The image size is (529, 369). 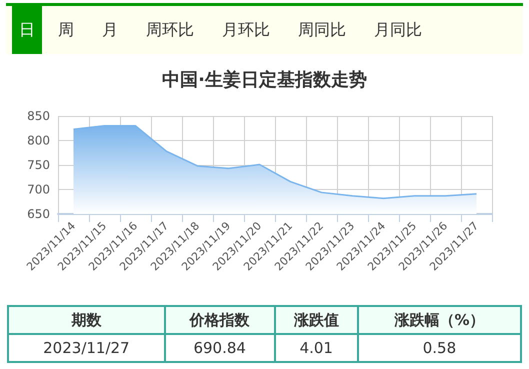 I want to click on text: 涨跌幅（%）, so click(x=439, y=320).